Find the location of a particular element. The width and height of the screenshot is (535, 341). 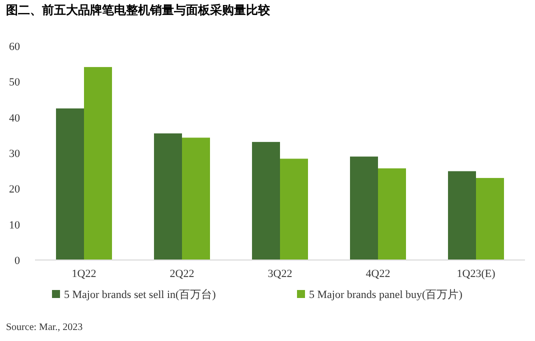

x-tick-label: 2Q22 is located at coordinates (182, 274).